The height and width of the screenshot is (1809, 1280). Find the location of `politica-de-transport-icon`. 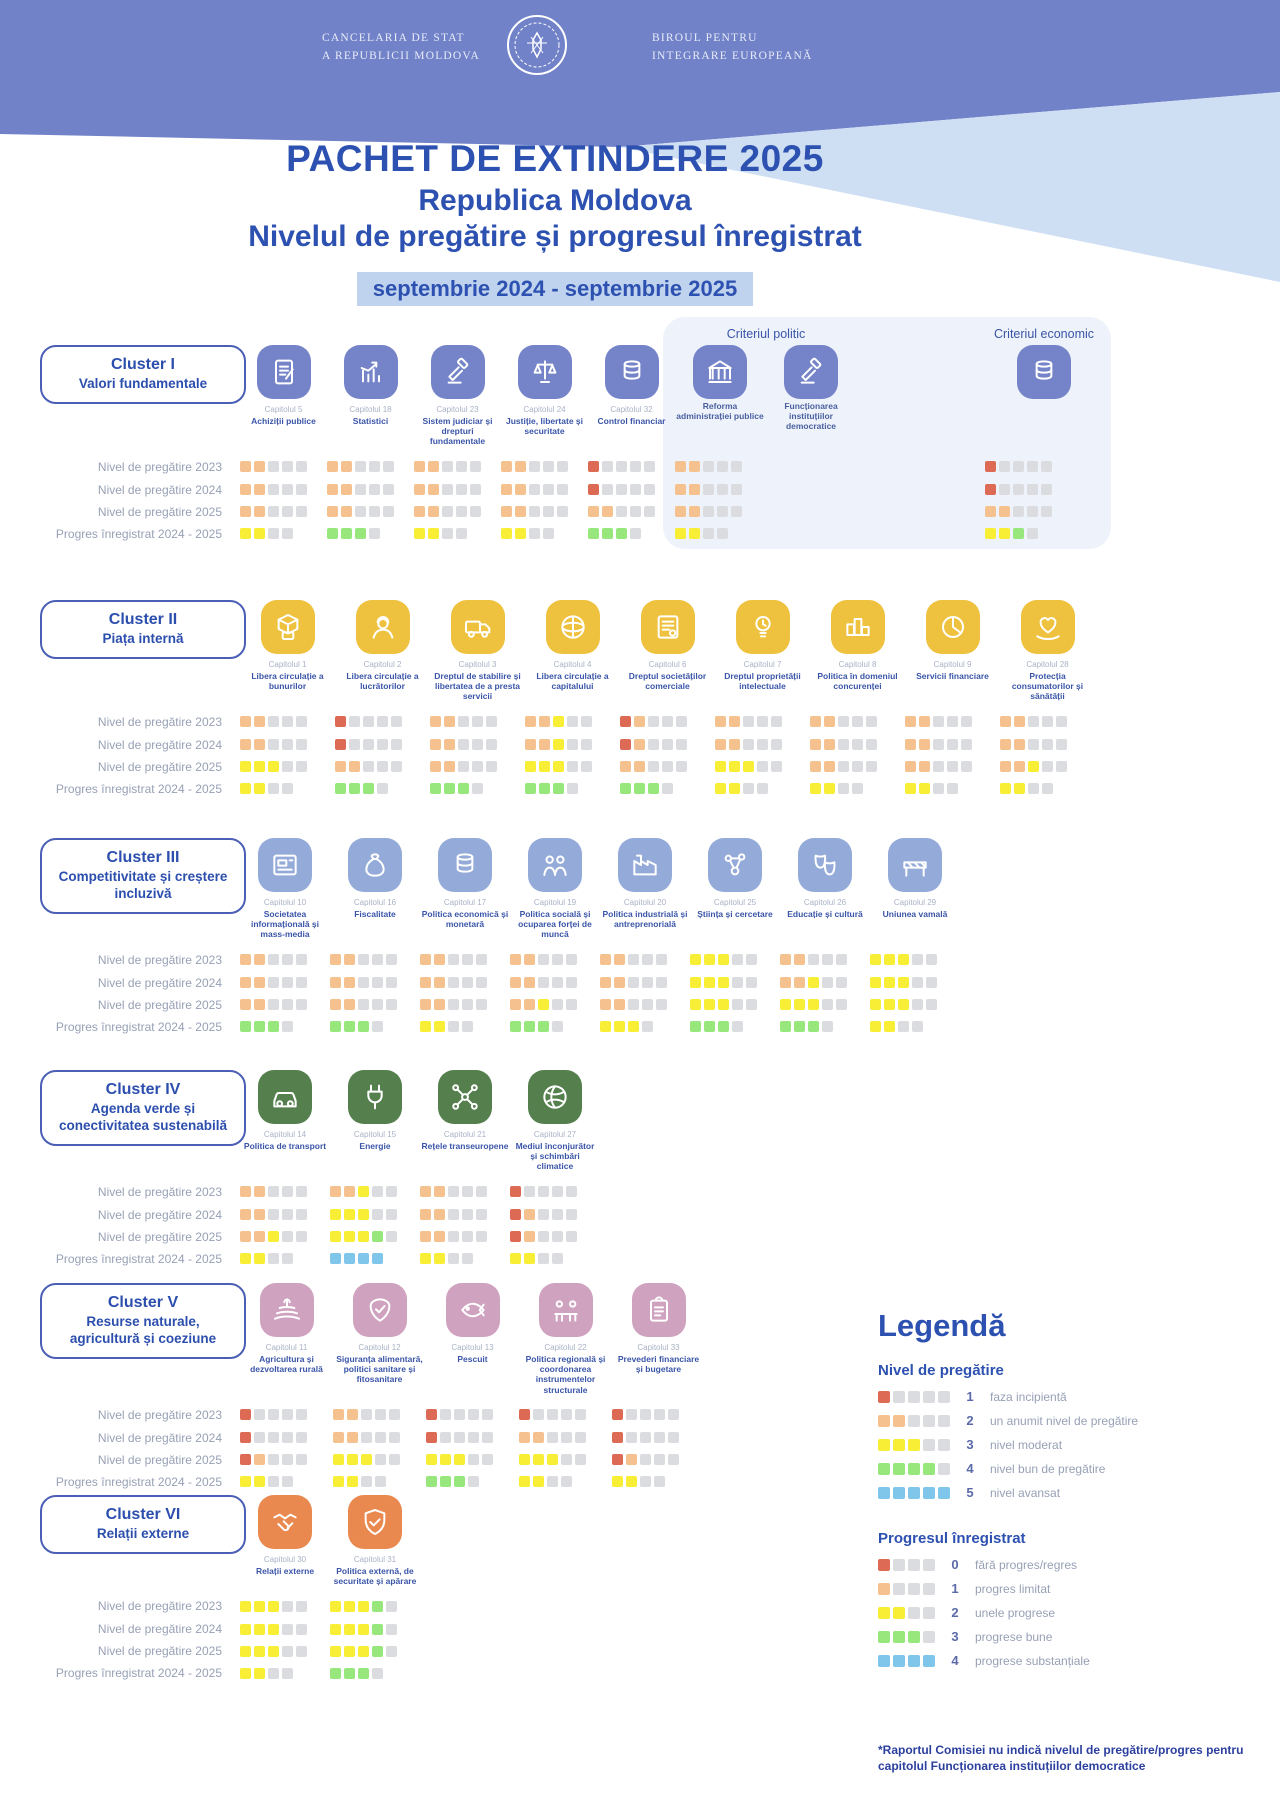

politica-de-transport-icon is located at coordinates (285, 1097).